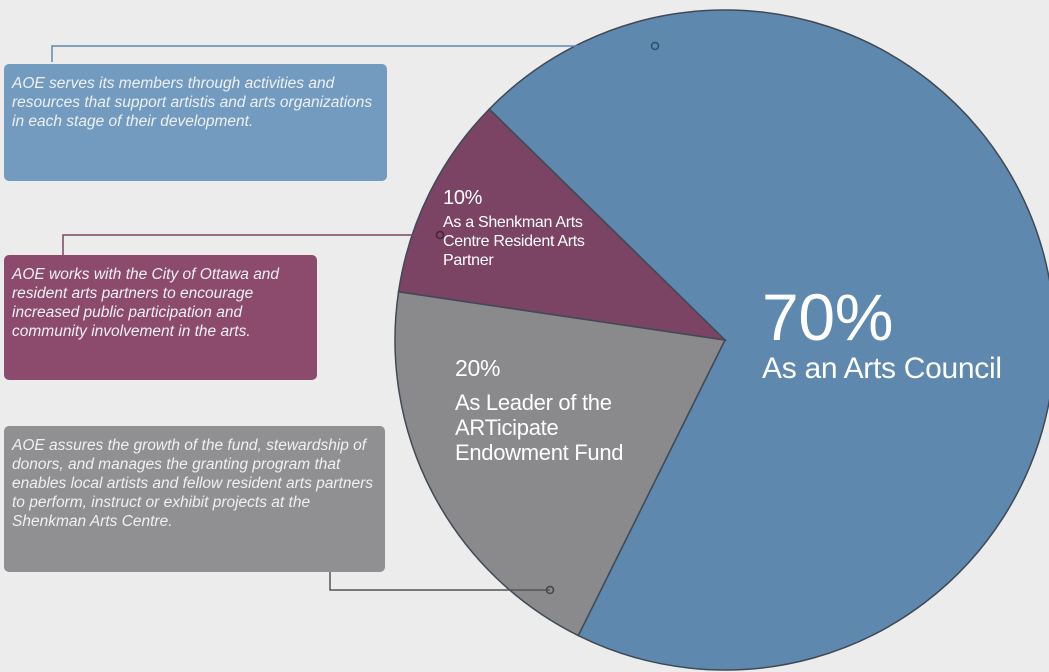  What do you see at coordinates (463, 198) in the screenshot?
I see `slice-value-label: 10%` at bounding box center [463, 198].